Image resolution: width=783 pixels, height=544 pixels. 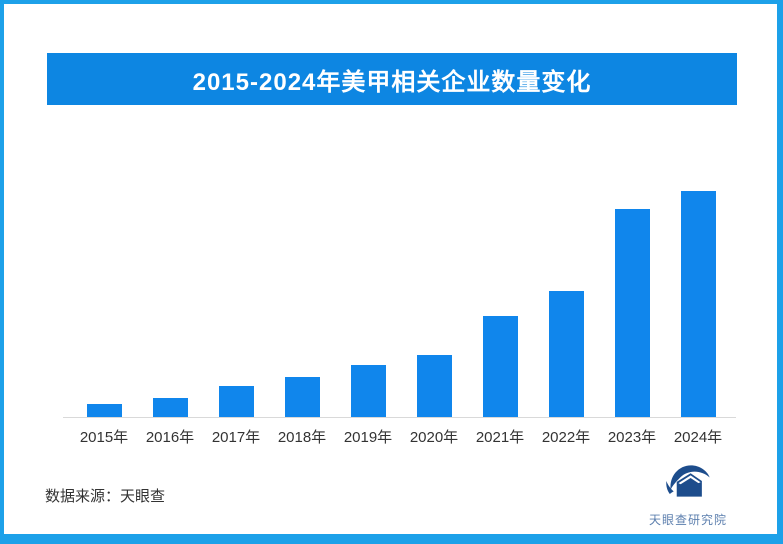 What do you see at coordinates (632, 437) in the screenshot?
I see `x-axis-label: 2023年` at bounding box center [632, 437].